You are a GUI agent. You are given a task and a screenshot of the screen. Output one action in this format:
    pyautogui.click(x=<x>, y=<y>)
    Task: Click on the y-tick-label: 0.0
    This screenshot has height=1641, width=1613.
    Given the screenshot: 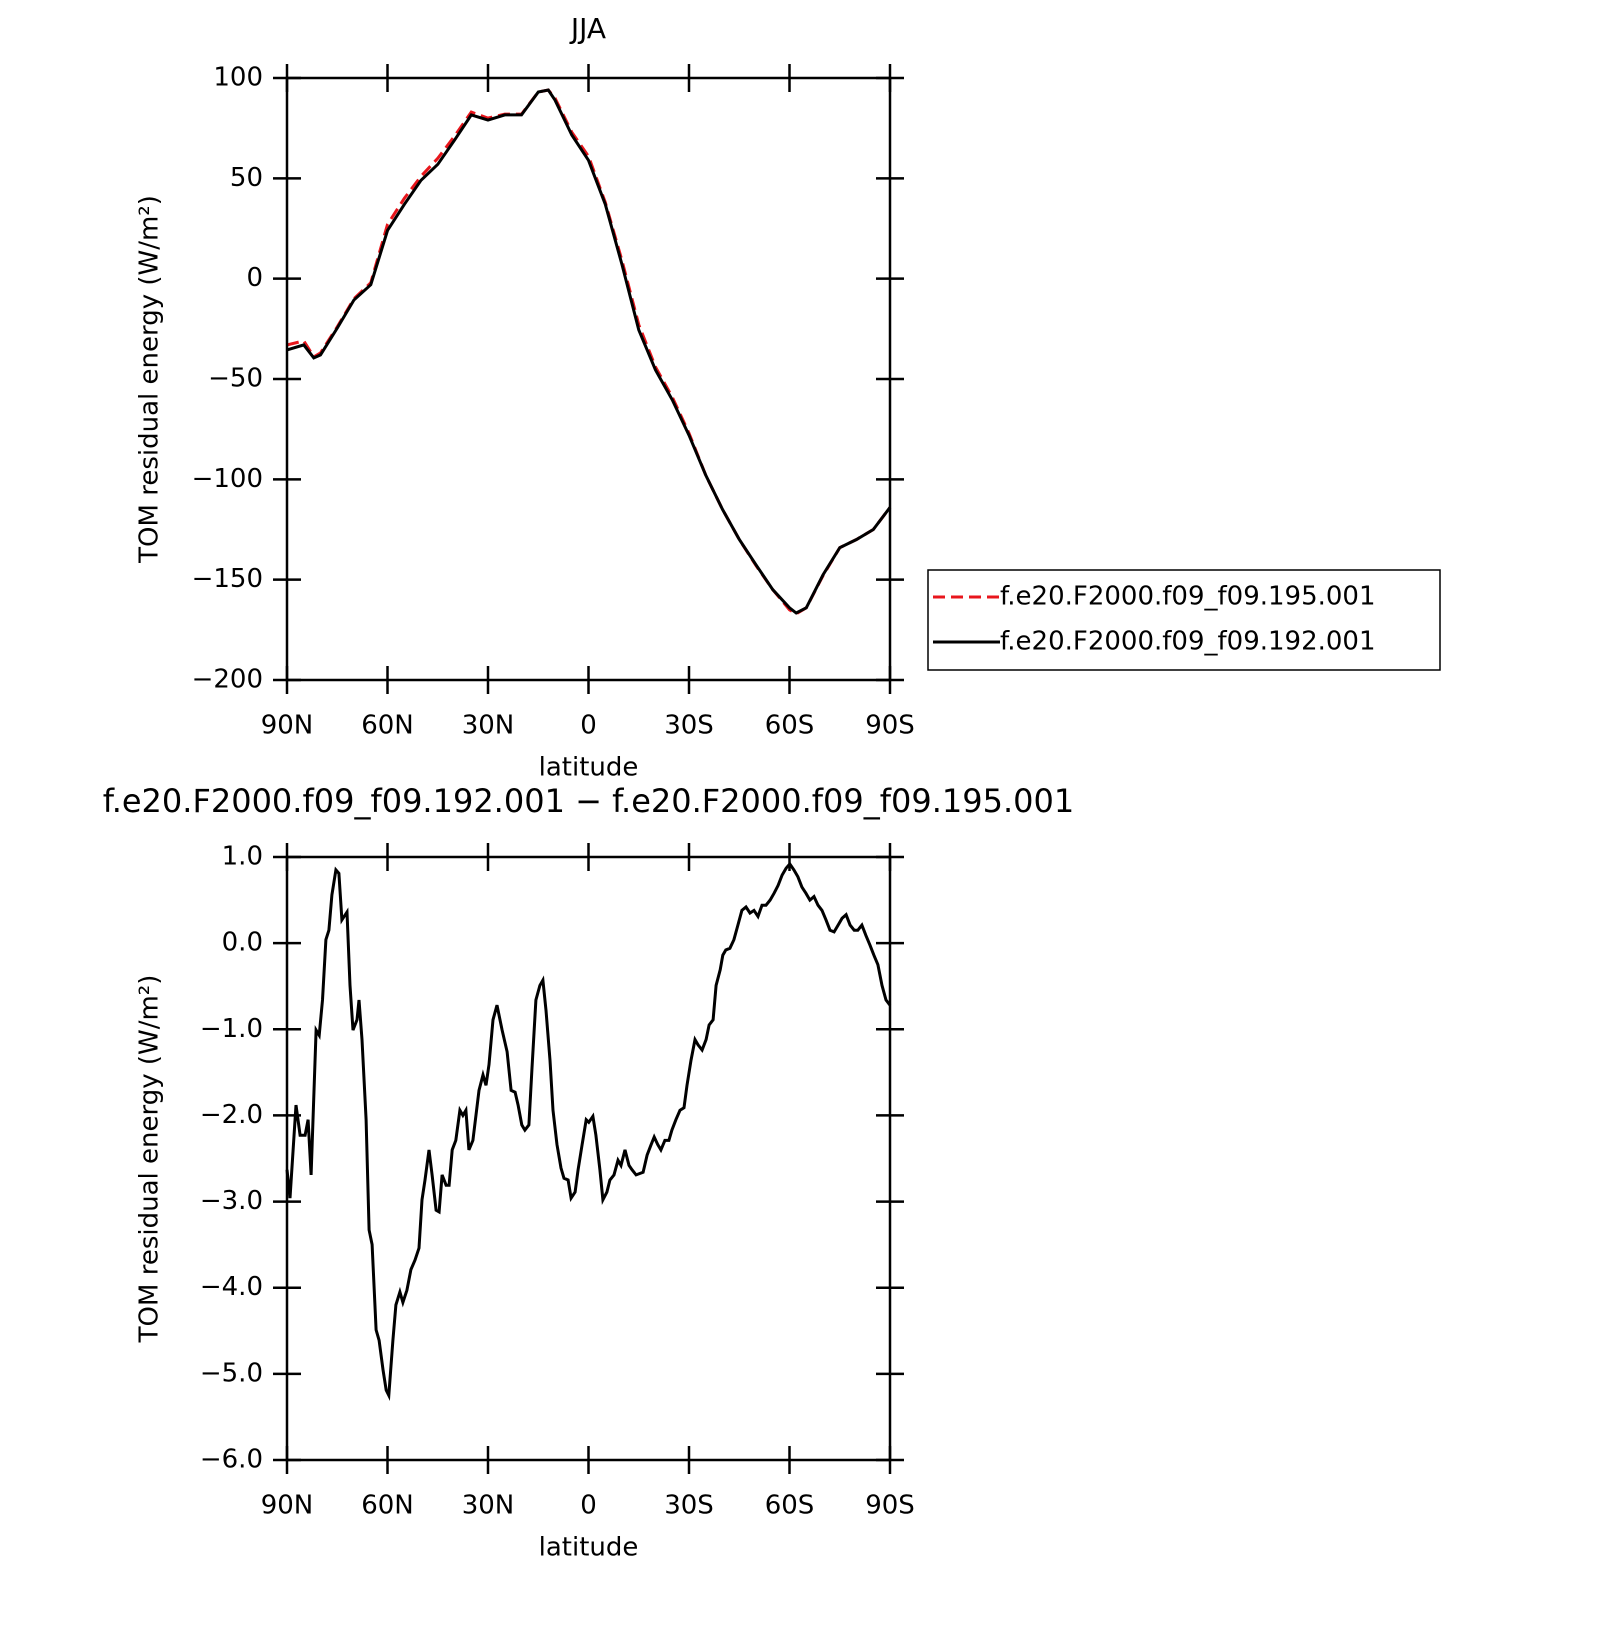 What is the action you would take?
    pyautogui.click(x=242, y=943)
    